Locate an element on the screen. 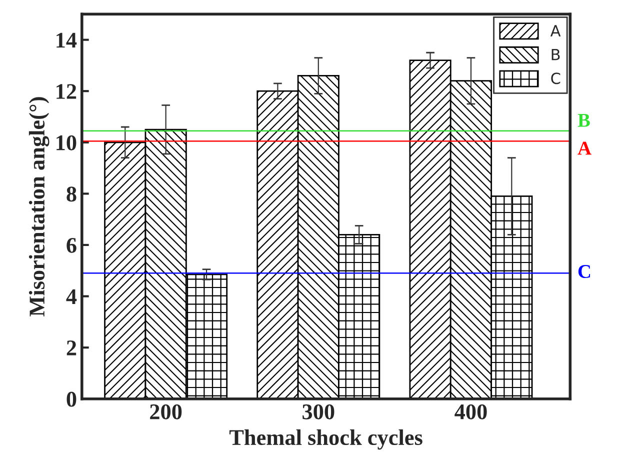 This screenshot has height=472, width=630. x-tick-label: 400 is located at coordinates (470, 412).